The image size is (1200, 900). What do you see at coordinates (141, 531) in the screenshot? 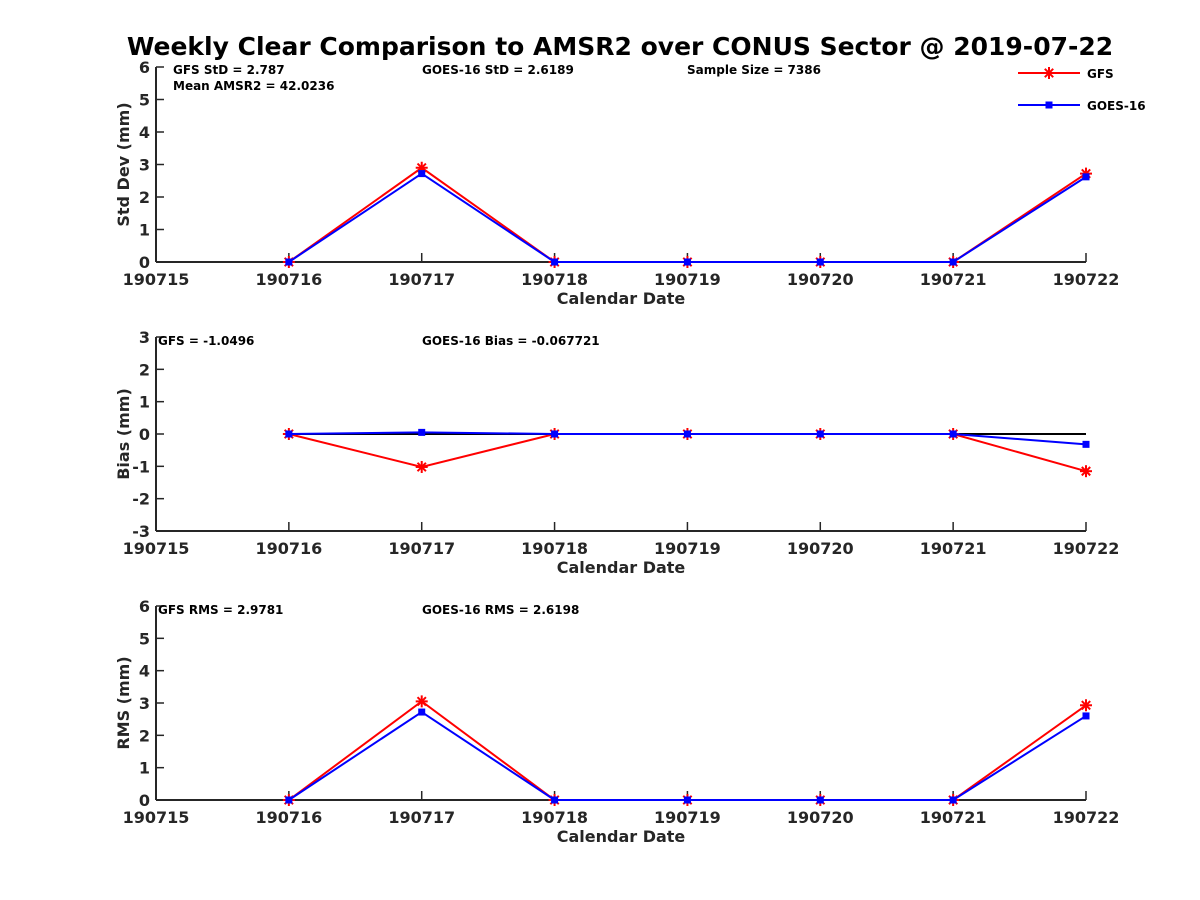
I see `y-tick-label: -3` at bounding box center [141, 531].